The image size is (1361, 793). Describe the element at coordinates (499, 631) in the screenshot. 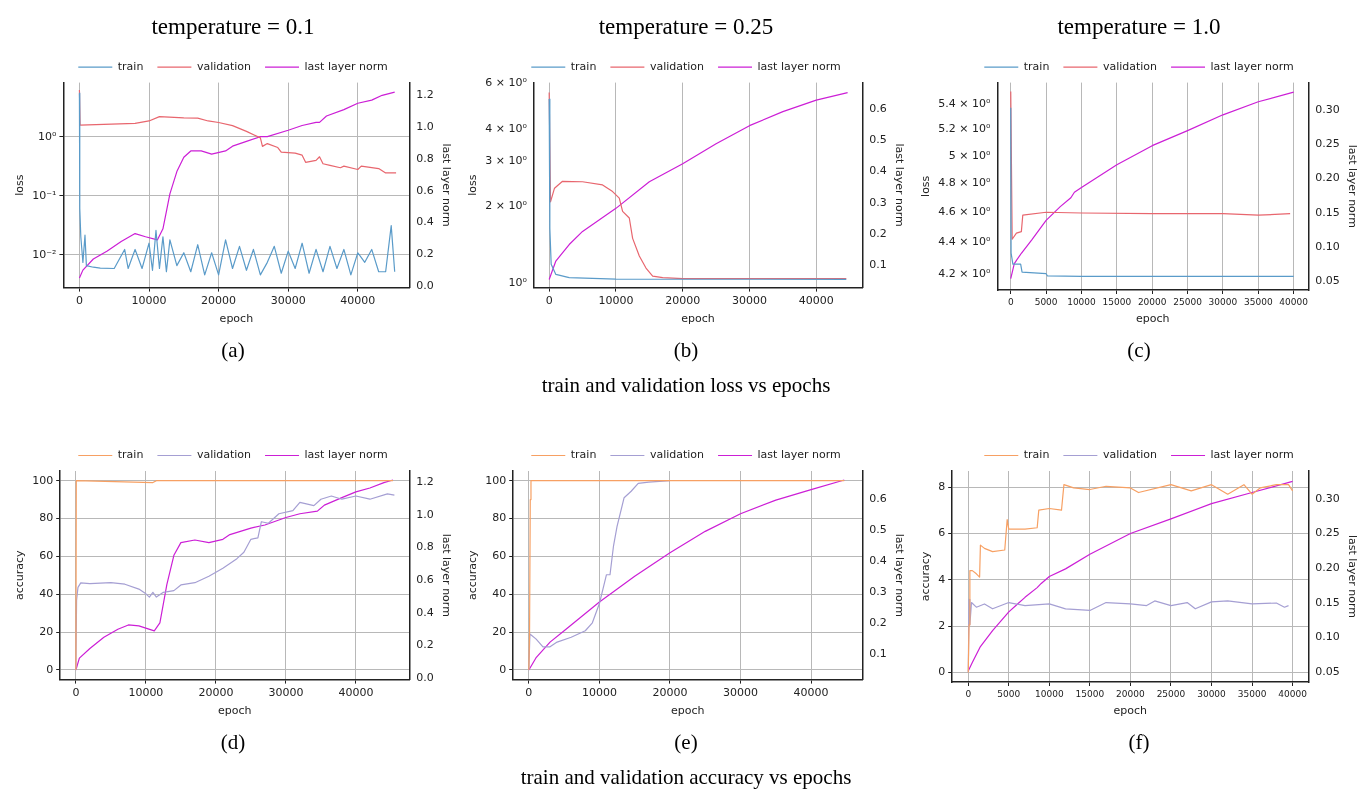

I see `y-tick-label: 20` at that location.